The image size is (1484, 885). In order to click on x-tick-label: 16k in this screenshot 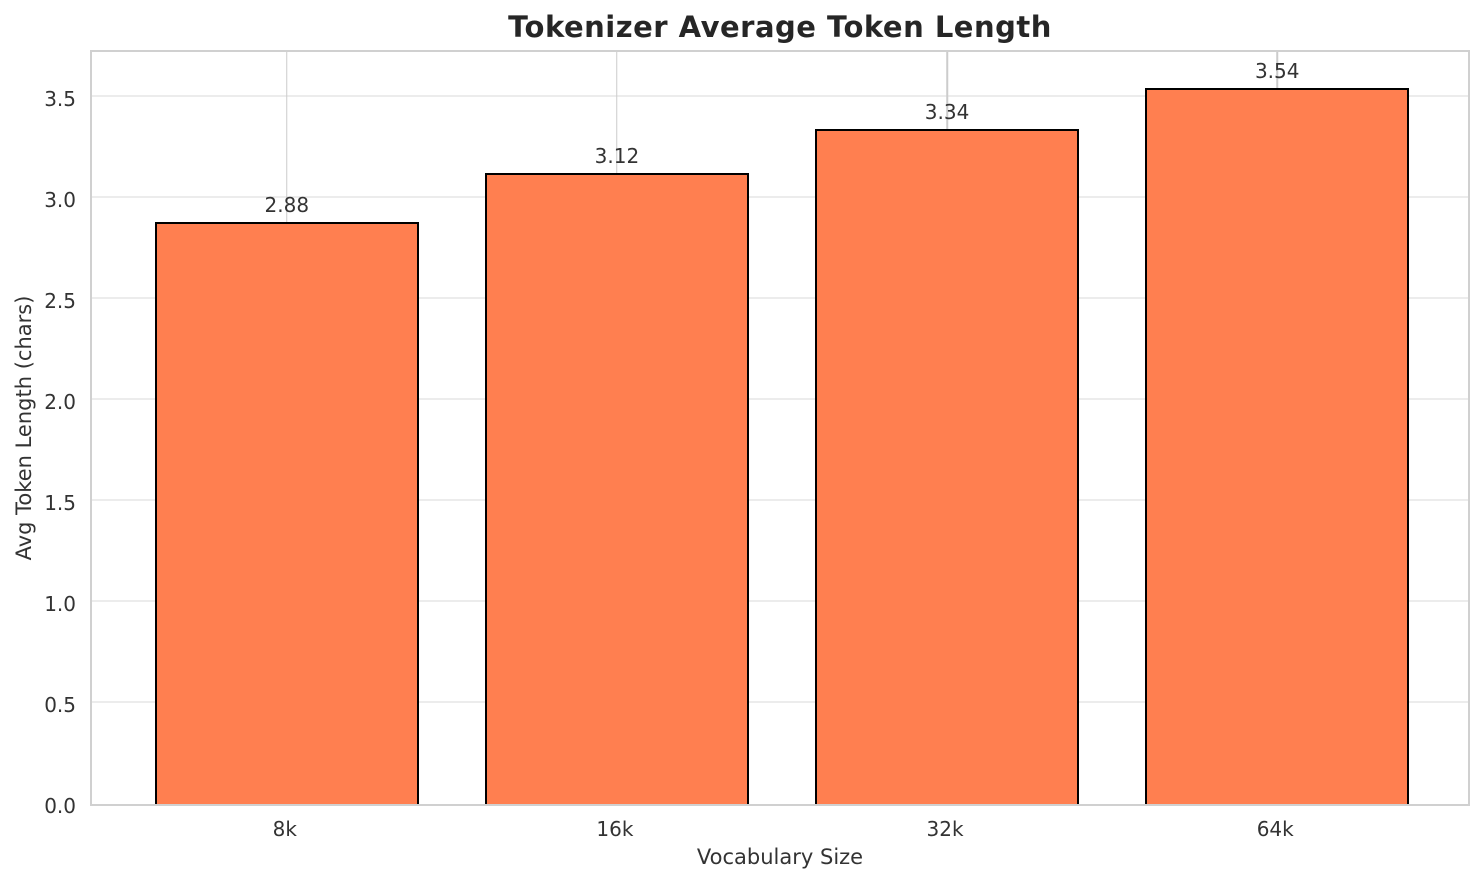, I will do `click(615, 829)`.